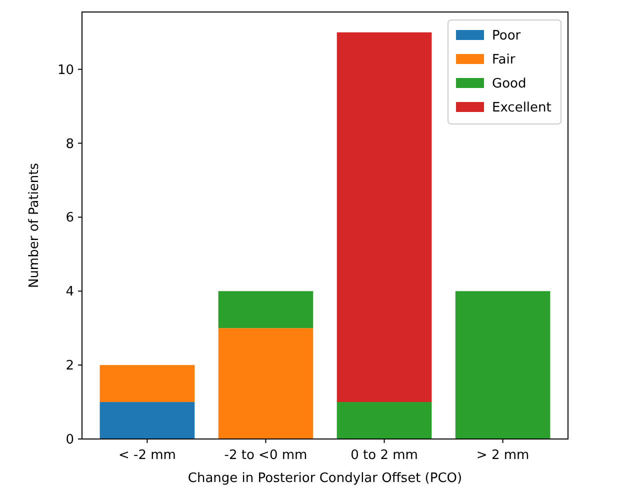  I want to click on legend-label: Poor, so click(507, 36).